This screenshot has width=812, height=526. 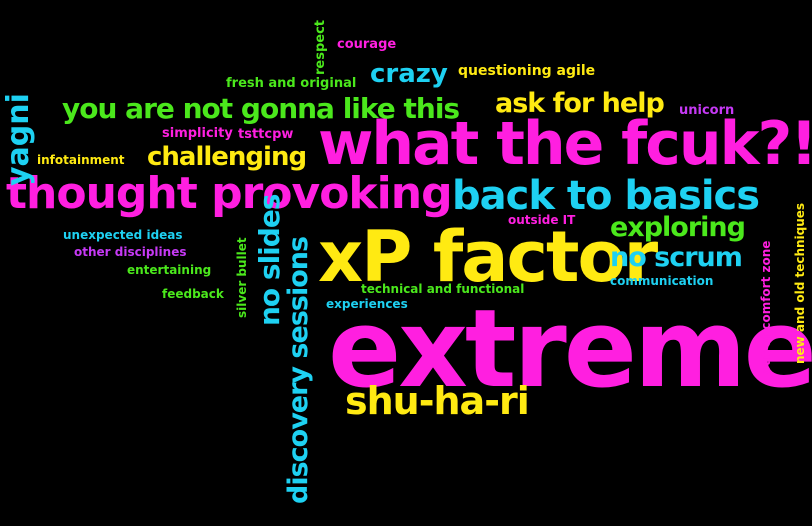 I want to click on word-challenging: challenging, so click(x=227, y=157).